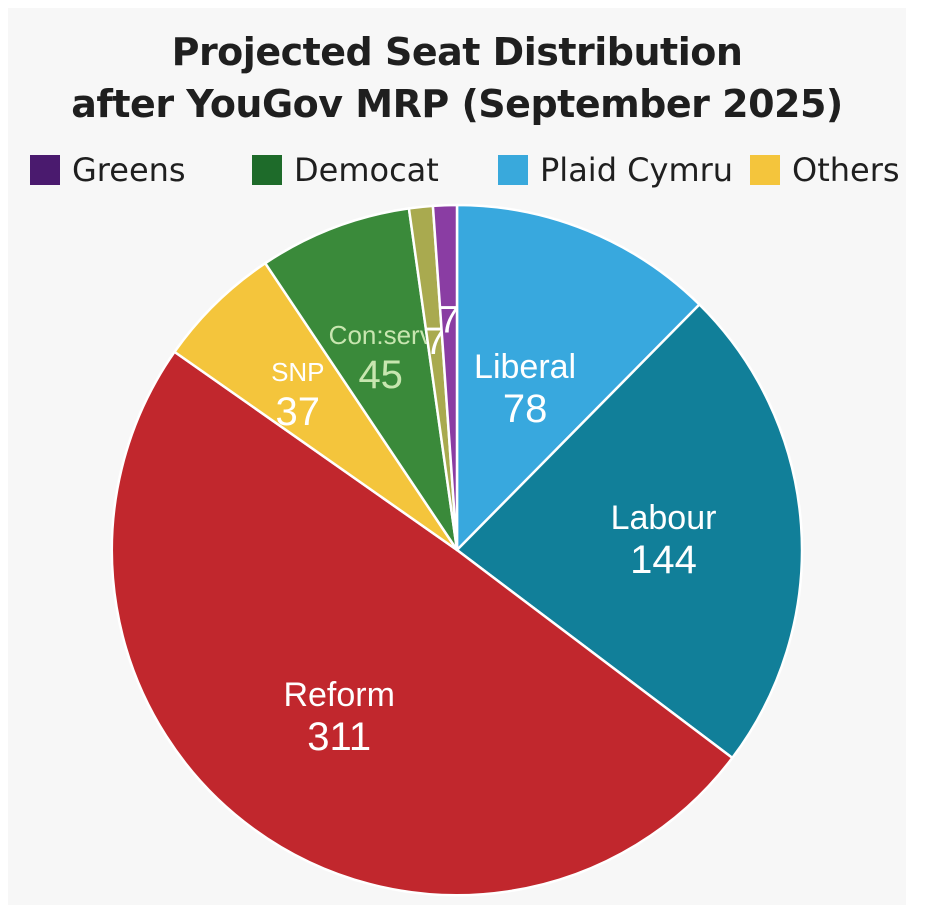 Image resolution: width=930 pixels, height=919 pixels. Describe the element at coordinates (513, 170) in the screenshot. I see `legend-swatch-plaid-cymru` at that location.